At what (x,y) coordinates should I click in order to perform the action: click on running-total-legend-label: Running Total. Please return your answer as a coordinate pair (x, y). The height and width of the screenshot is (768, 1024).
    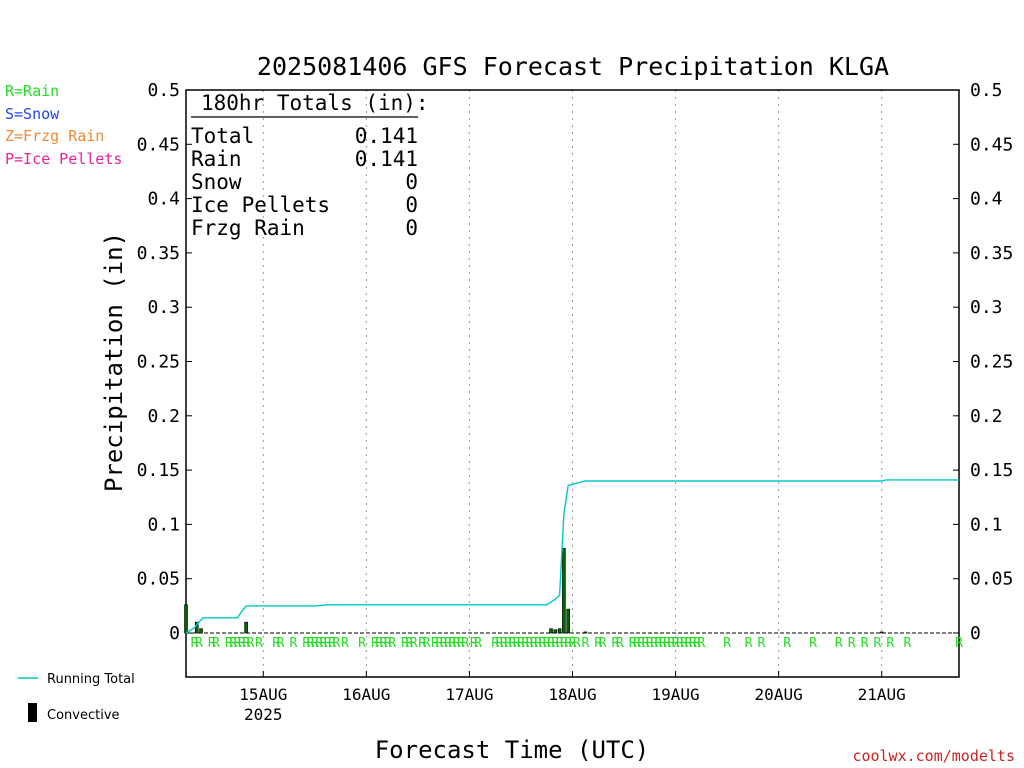
    Looking at the image, I should click on (91, 679).